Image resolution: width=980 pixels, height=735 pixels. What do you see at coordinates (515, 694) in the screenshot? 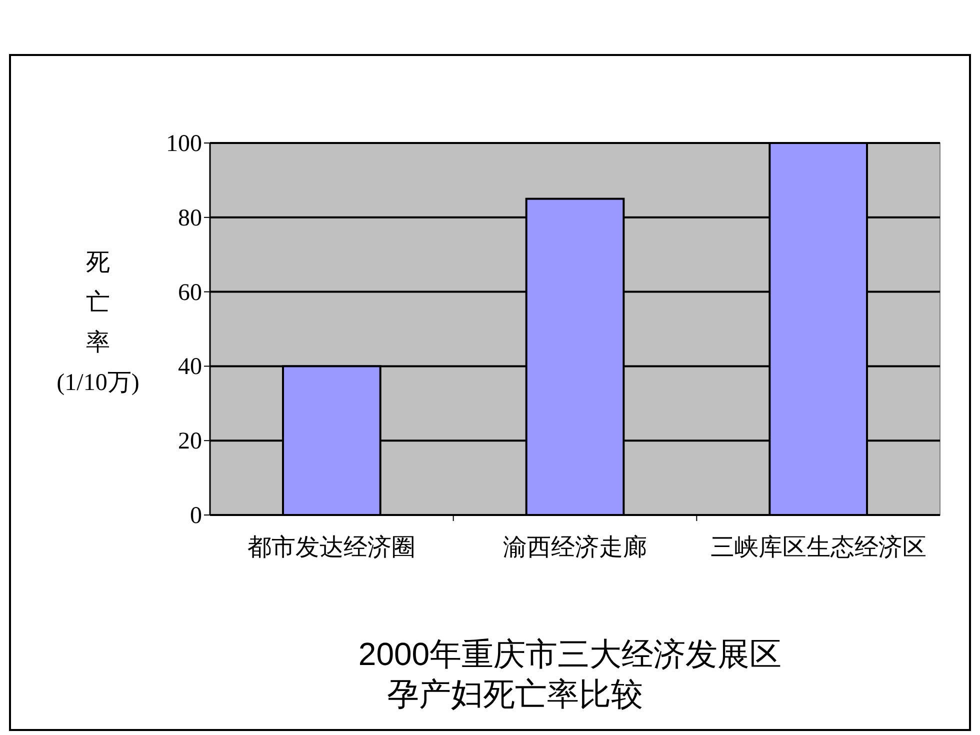
I see `text: 孕产妇死亡率比较` at bounding box center [515, 694].